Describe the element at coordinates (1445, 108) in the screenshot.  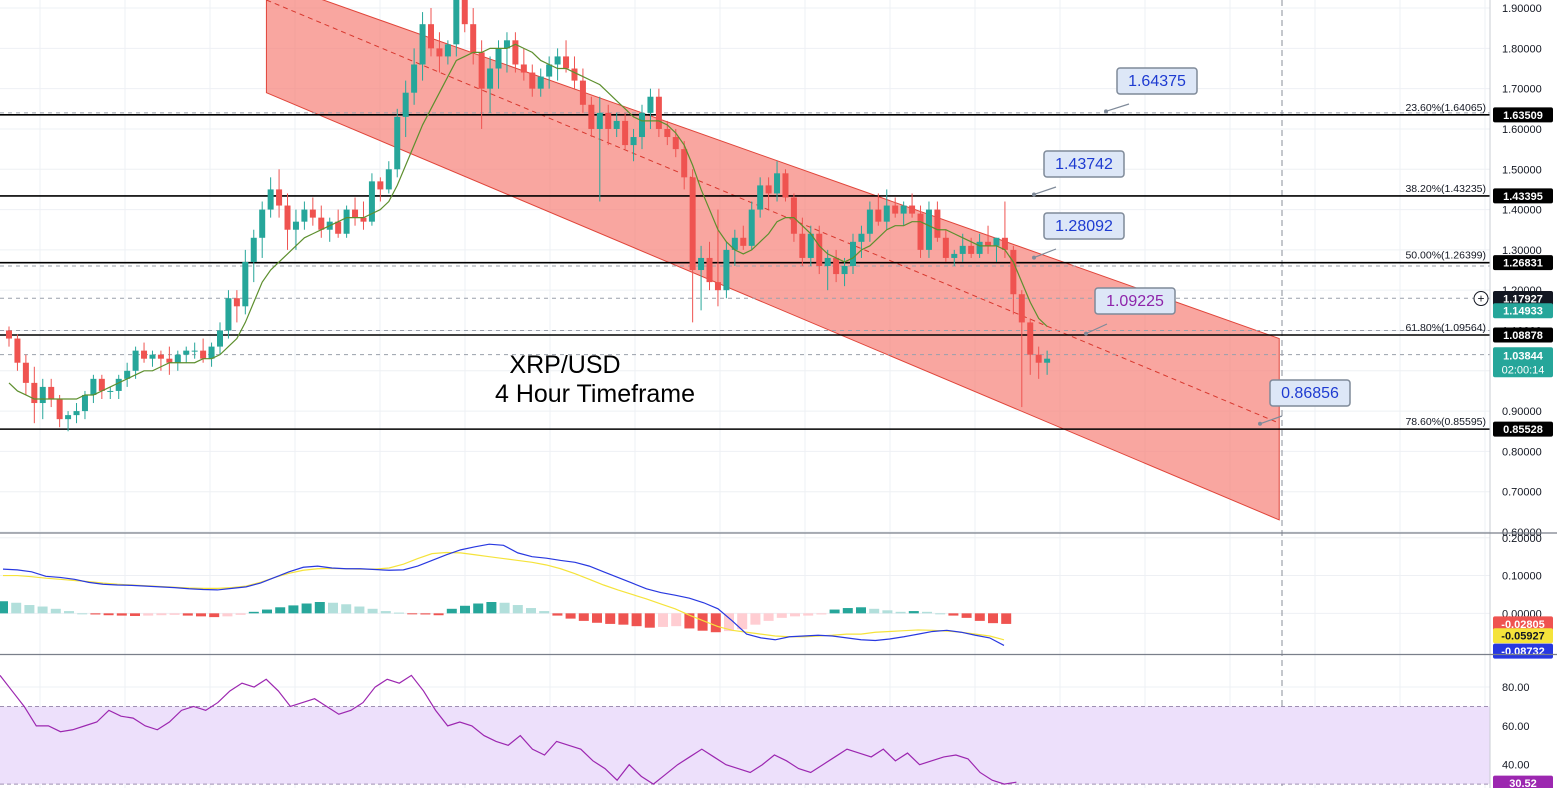
I see `fib-label: 23.60%(1.64065)` at that location.